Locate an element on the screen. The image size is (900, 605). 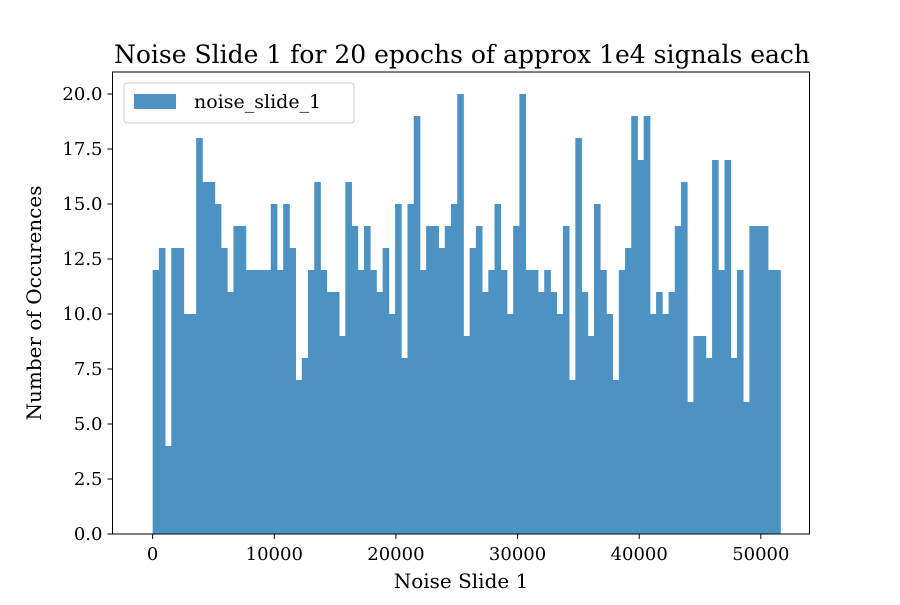
y-tick-label: 5.0 is located at coordinates (88, 424).